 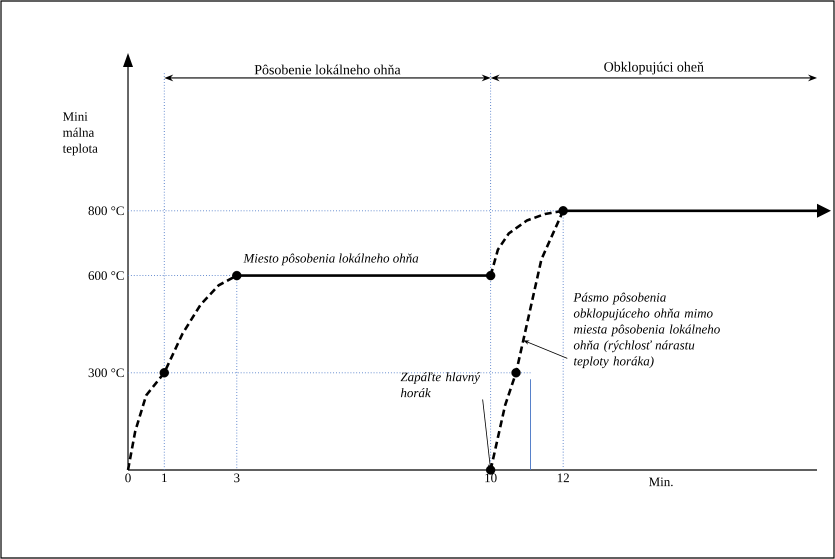 I want to click on x-tick-label: 10, so click(x=491, y=478).